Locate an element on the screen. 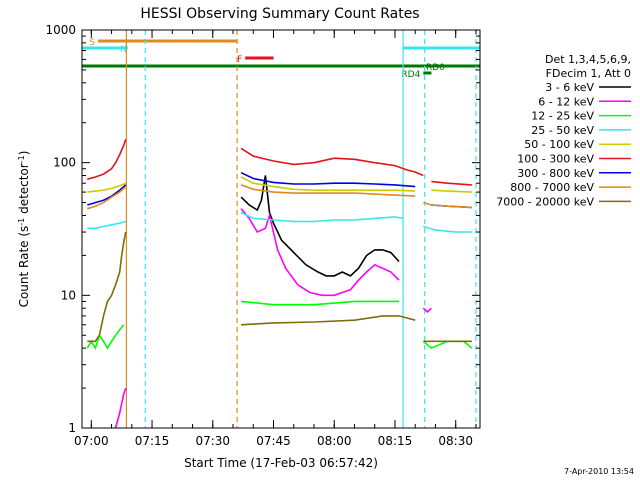 The width and height of the screenshot is (640, 480). footer-date: 7-Apr-2010 13:54 is located at coordinates (599, 471).